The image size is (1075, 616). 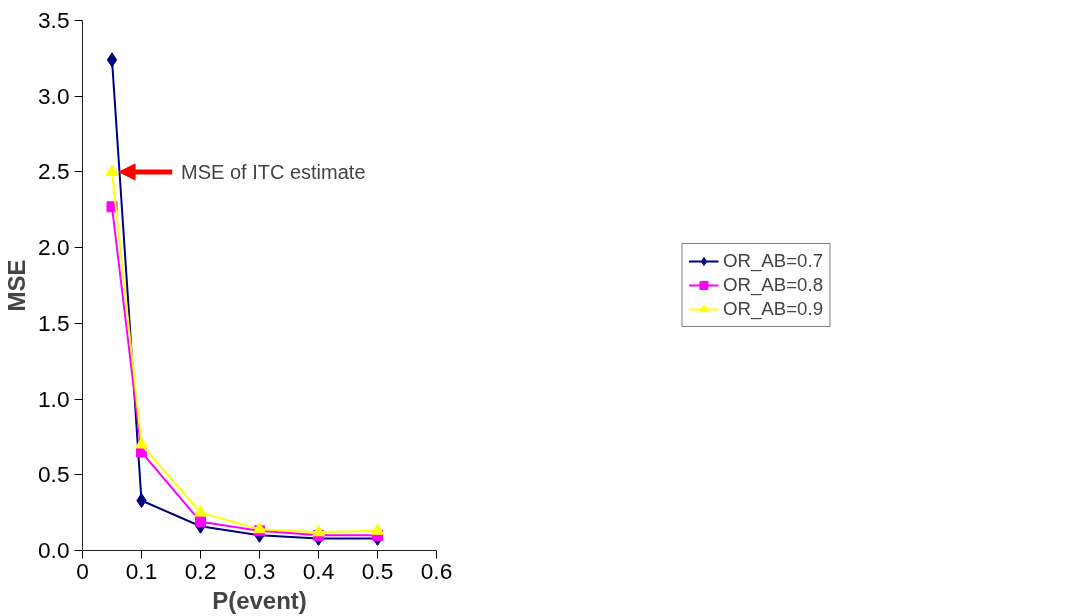 I want to click on y-axis-title: MSE, so click(x=16, y=285).